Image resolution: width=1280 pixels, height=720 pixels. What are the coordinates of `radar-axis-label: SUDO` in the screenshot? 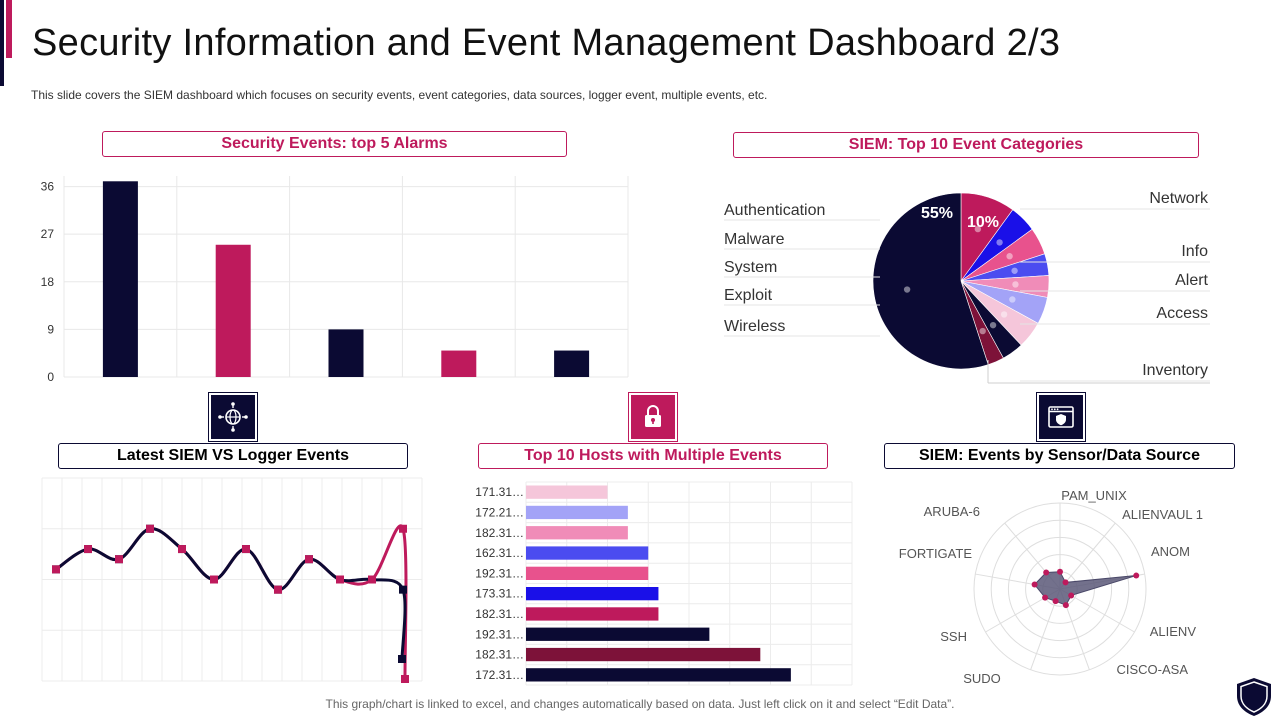 It's located at (982, 678).